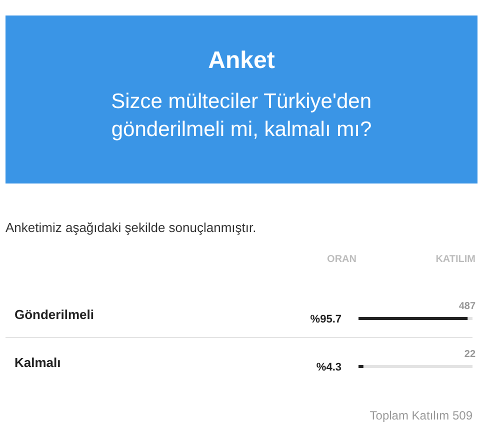 Image resolution: width=487 pixels, height=429 pixels. What do you see at coordinates (470, 354) in the screenshot?
I see `annotation: 22` at bounding box center [470, 354].